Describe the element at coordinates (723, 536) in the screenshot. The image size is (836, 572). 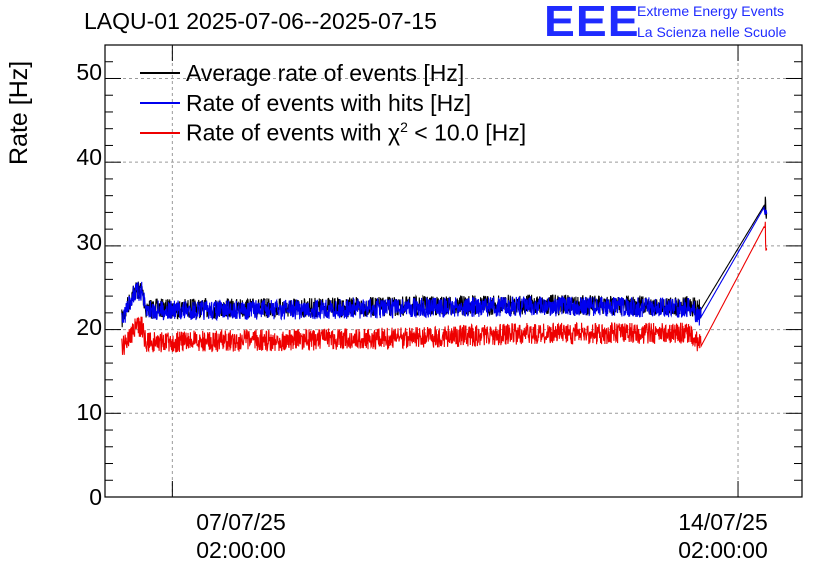
I see `x-tick-2: 14/07/25 02:00:00` at that location.